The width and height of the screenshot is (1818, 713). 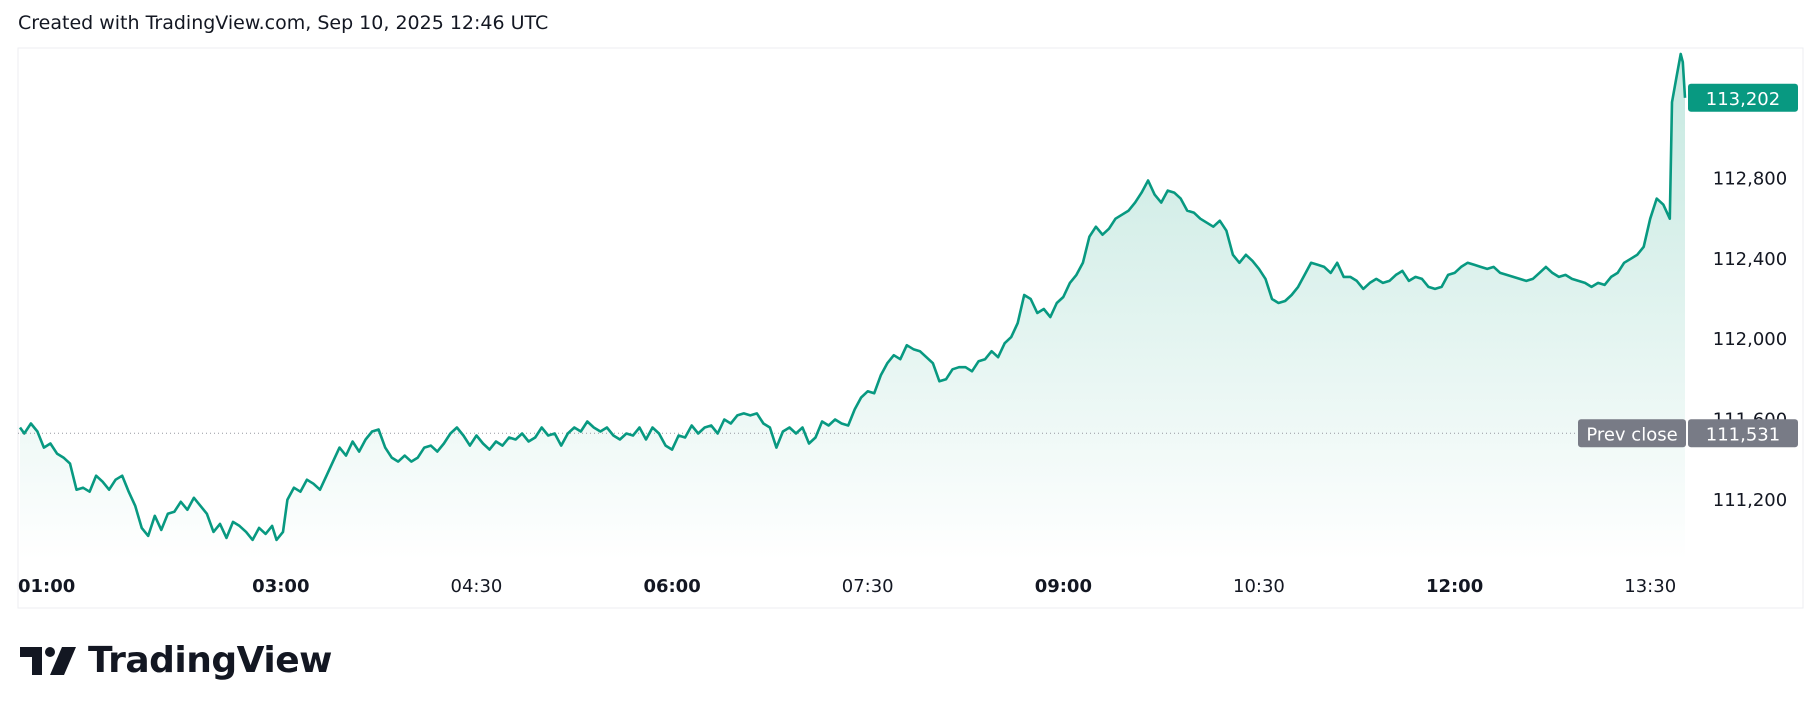 I want to click on prev-close-label: Prev close, so click(x=1631, y=434).